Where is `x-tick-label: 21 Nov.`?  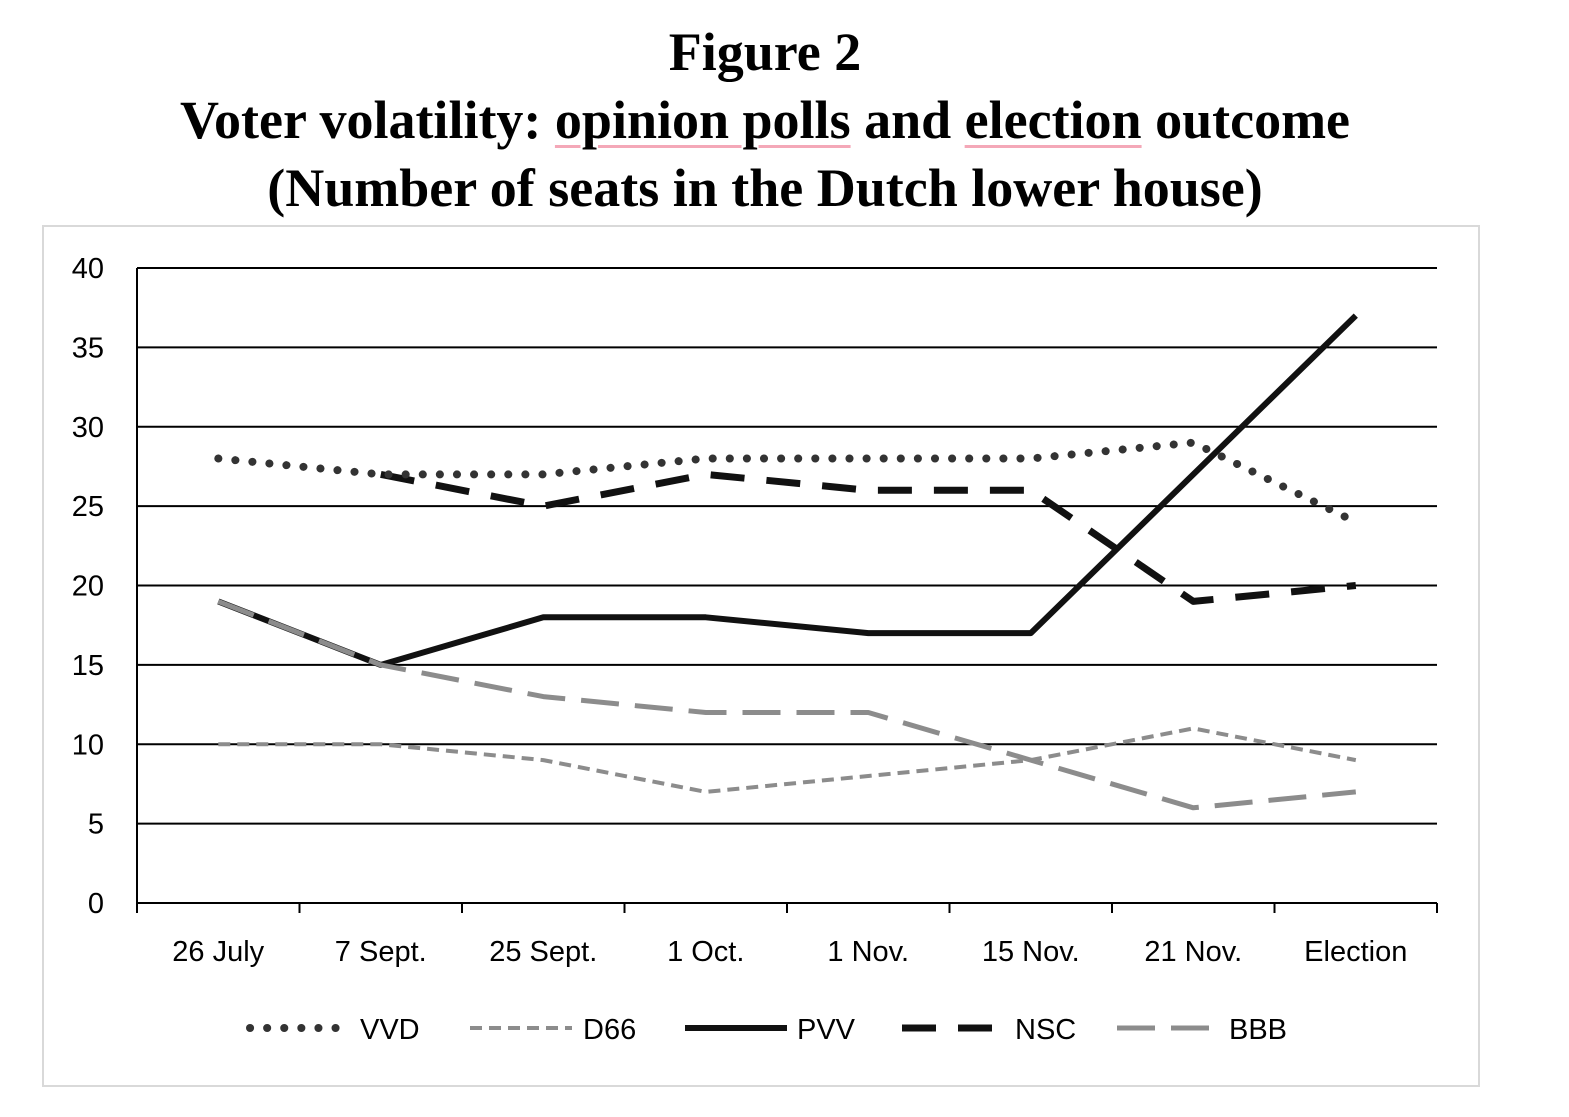 x-tick-label: 21 Nov. is located at coordinates (1193, 952).